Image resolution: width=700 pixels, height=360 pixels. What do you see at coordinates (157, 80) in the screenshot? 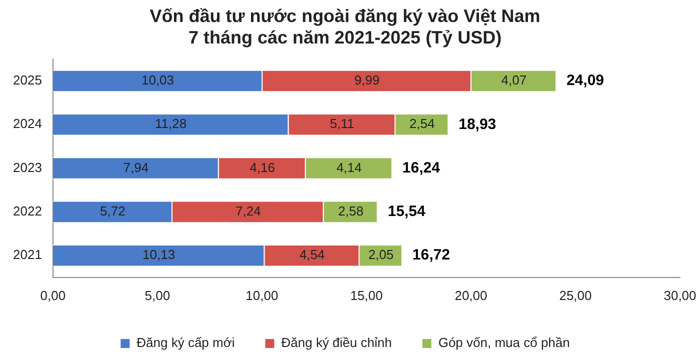
I see `data-label: 10,03` at bounding box center [157, 80].